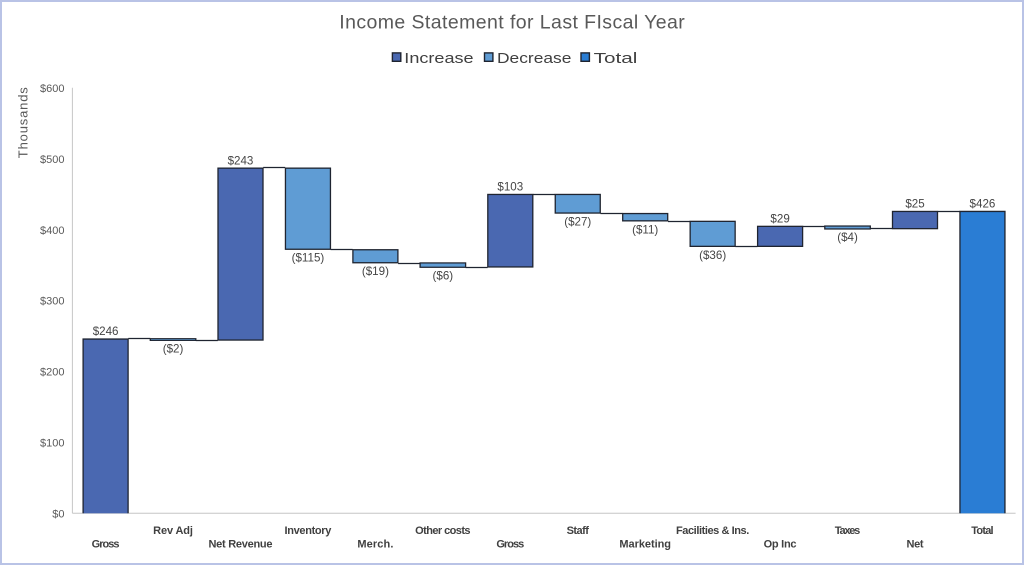 Image resolution: width=1024 pixels, height=570 pixels. Describe the element at coordinates (983, 204) in the screenshot. I see `svg-text: $426` at that location.